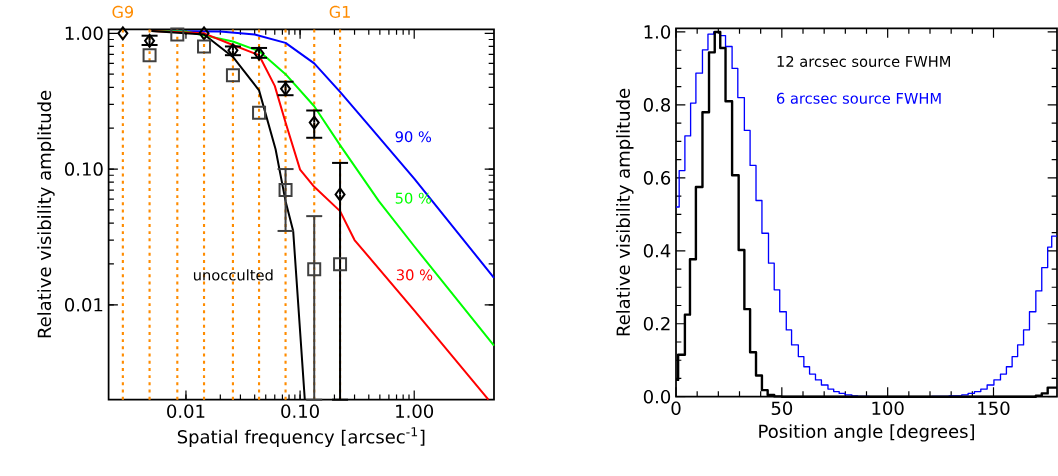  What do you see at coordinates (657, 32) in the screenshot?
I see `y-tick-label: 1.0` at bounding box center [657, 32].